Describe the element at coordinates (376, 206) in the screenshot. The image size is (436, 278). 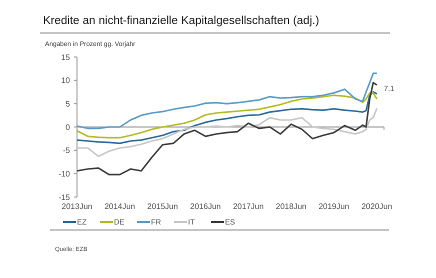
I see `x-tick-label: 2020Jun` at that location.